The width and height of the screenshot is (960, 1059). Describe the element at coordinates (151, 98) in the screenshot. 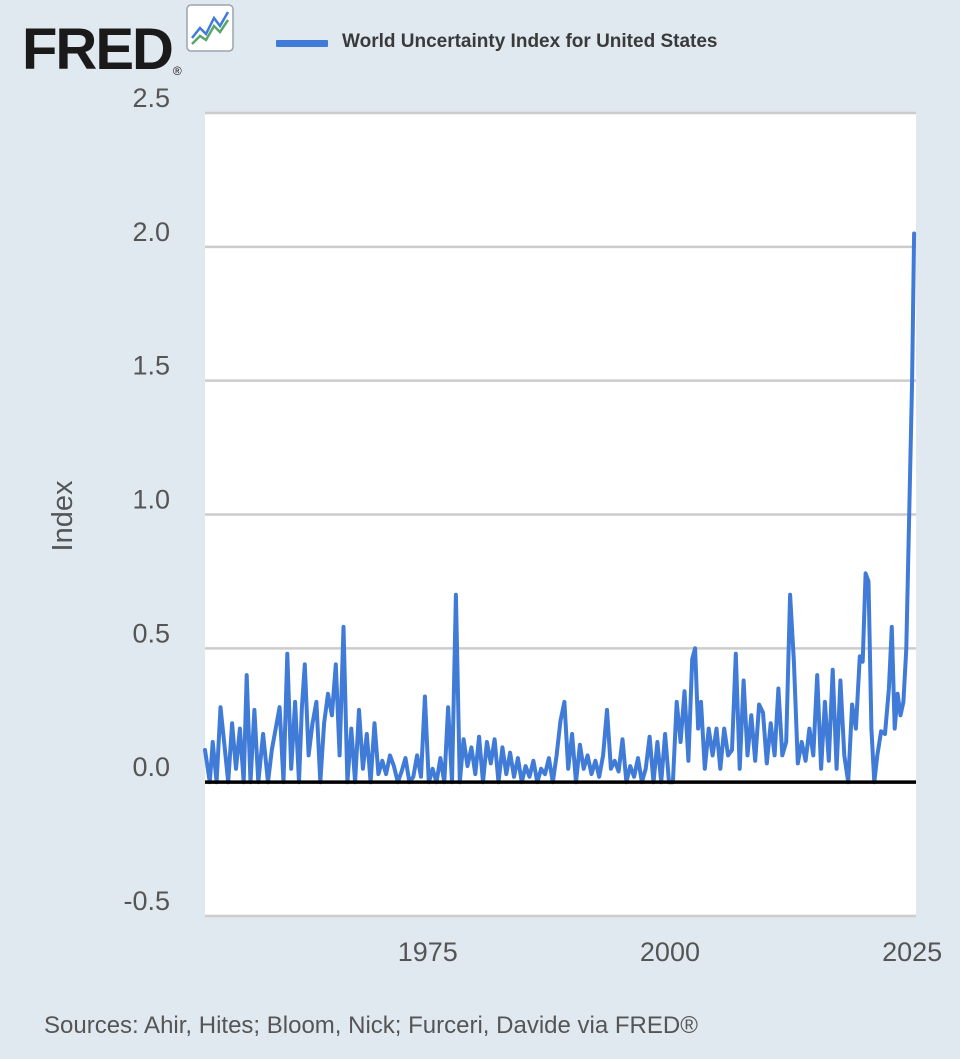

I see `y-tick-label: 2.5` at that location.